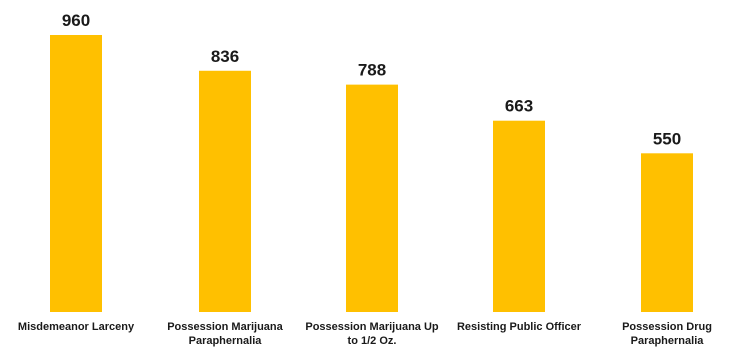 Image resolution: width=731 pixels, height=353 pixels. What do you see at coordinates (372, 334) in the screenshot?
I see `category-label-3: Possession Marijuana Up to 1/2 Oz.` at bounding box center [372, 334].